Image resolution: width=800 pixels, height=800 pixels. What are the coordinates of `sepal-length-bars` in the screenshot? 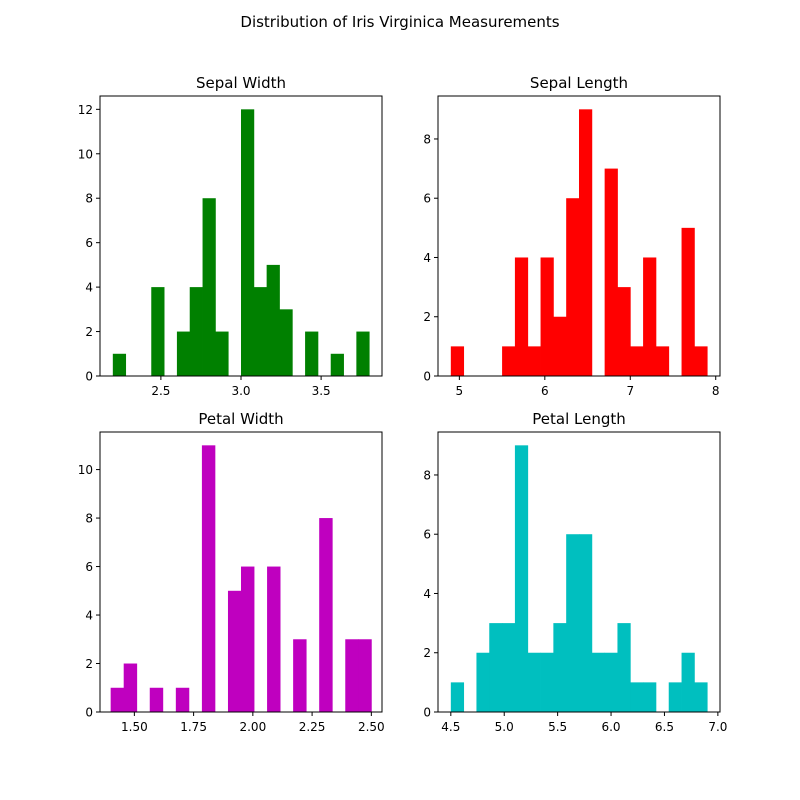 It's located at (579, 242).